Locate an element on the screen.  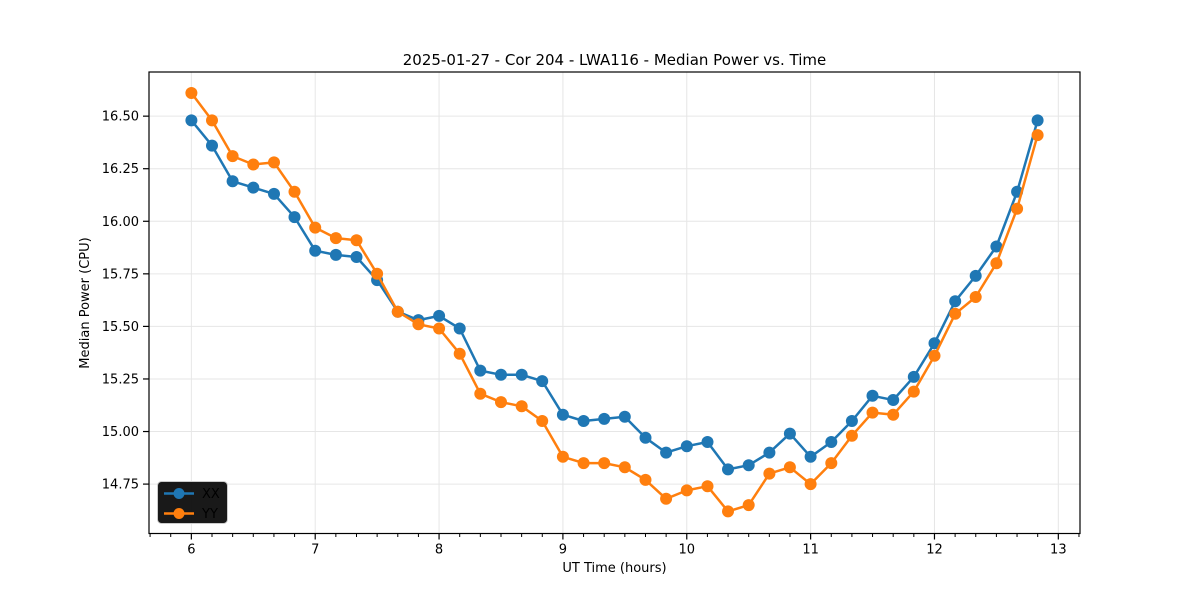
legend-label-xx: XX is located at coordinates (211, 494).